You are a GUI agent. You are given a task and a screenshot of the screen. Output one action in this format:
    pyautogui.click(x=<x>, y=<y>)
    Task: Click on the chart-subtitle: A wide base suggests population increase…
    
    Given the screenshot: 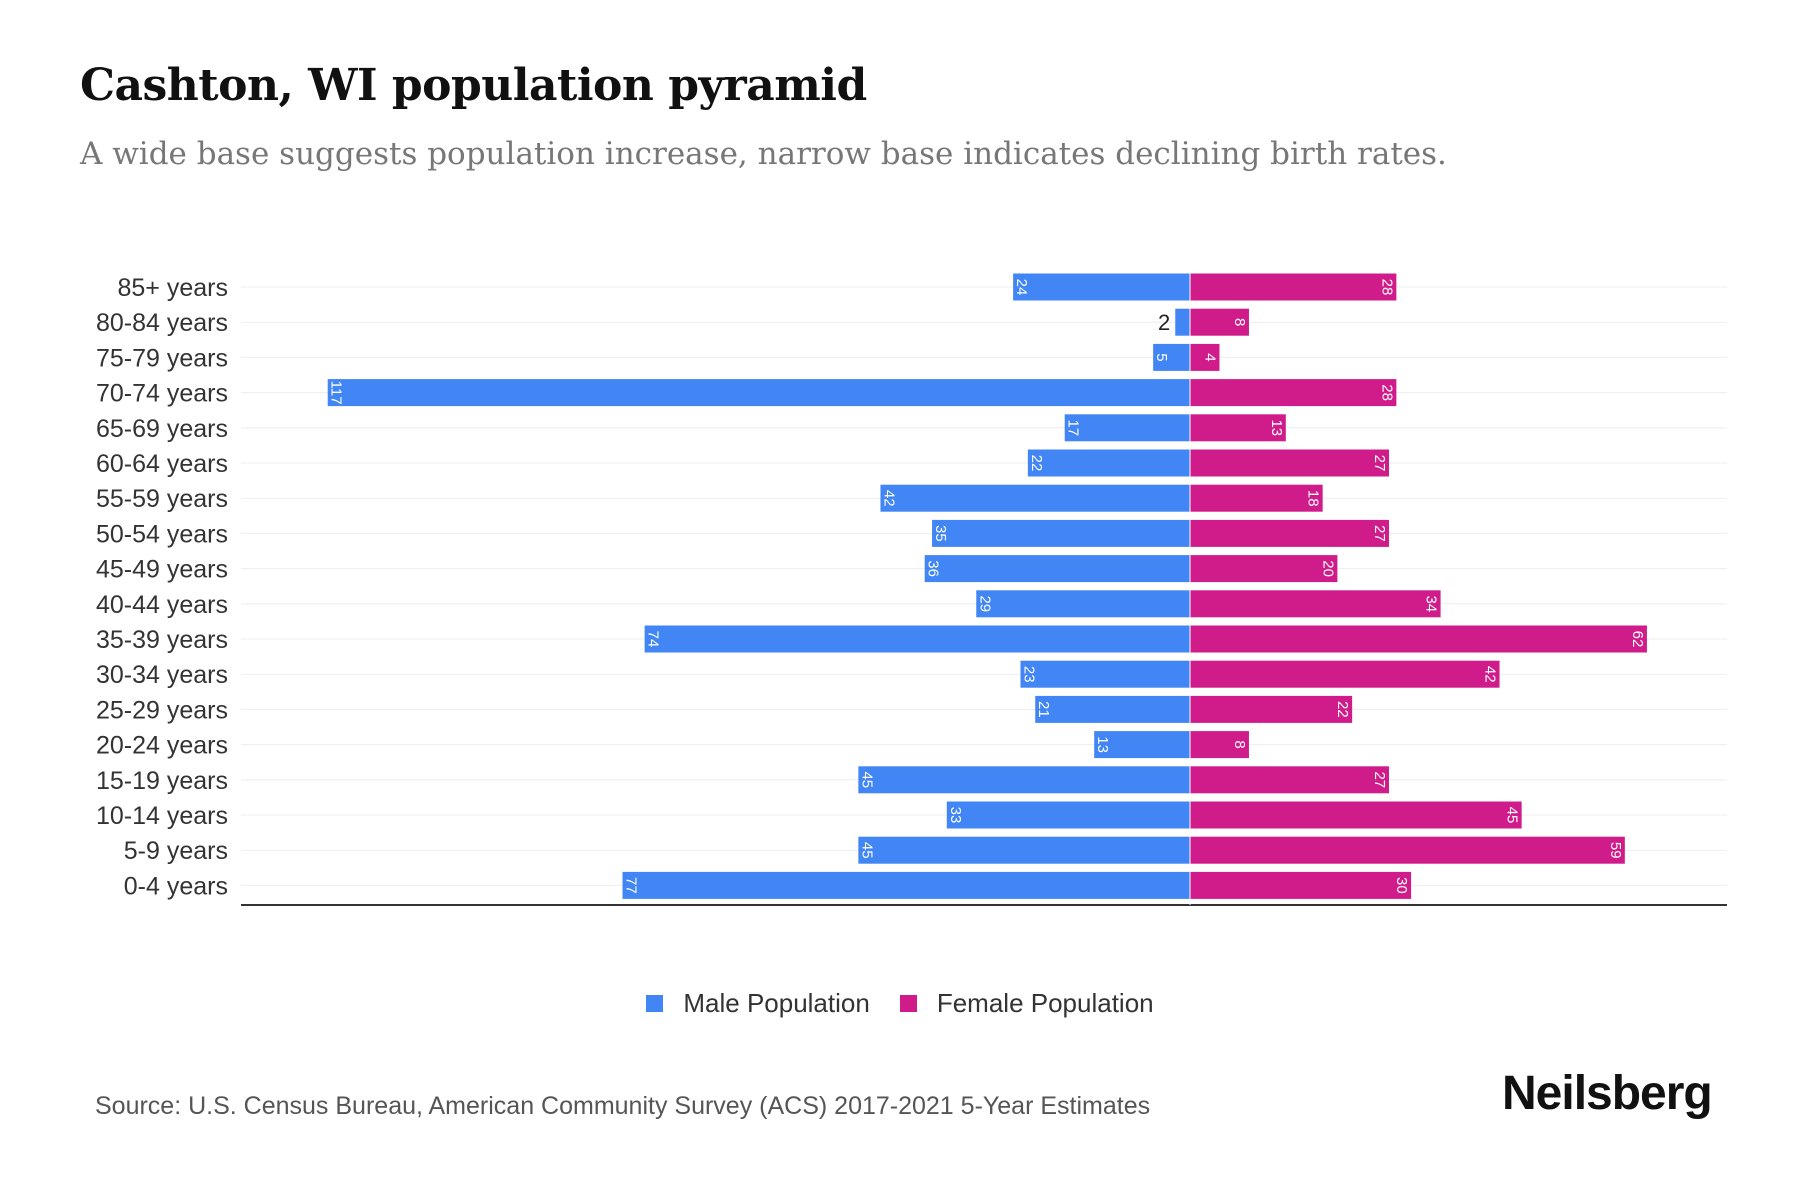 What is the action you would take?
    pyautogui.click(x=763, y=154)
    